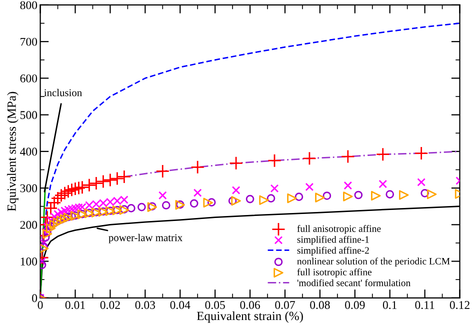  What do you see at coordinates (29, 115) in the screenshot?
I see `y-tick-label: 500` at bounding box center [29, 115].